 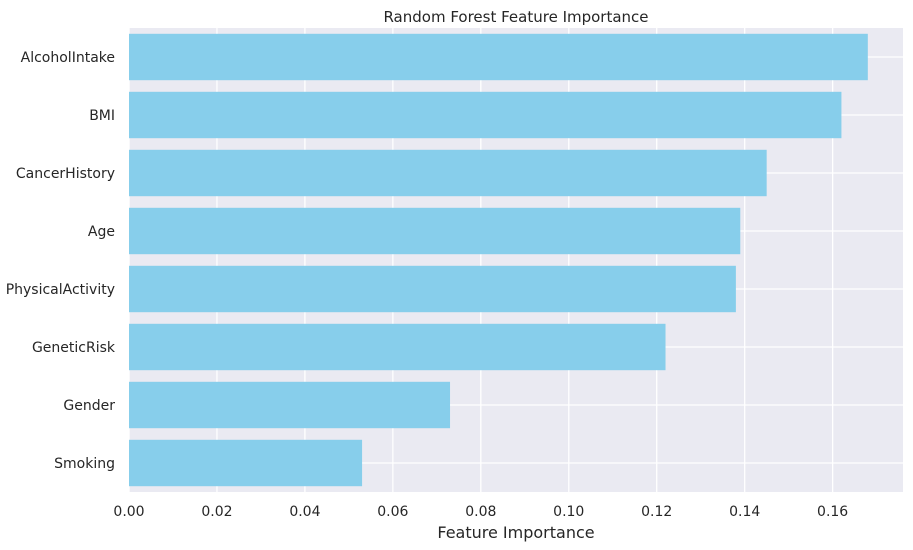 What do you see at coordinates (397, 347) in the screenshot?
I see `bar-geneticrisk` at bounding box center [397, 347].